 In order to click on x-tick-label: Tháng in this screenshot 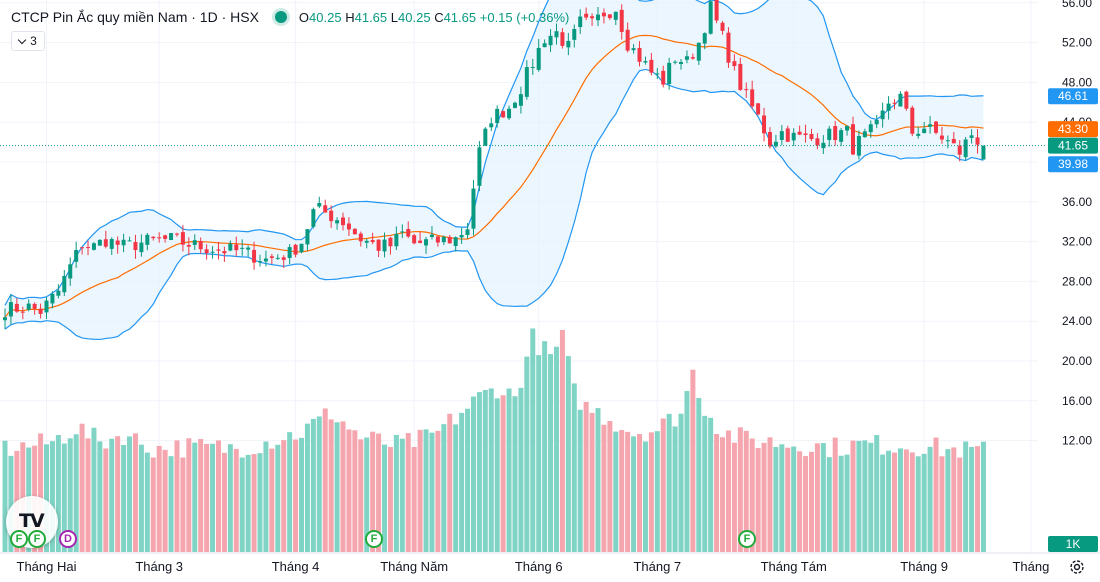, I will do `click(1030, 566)`.